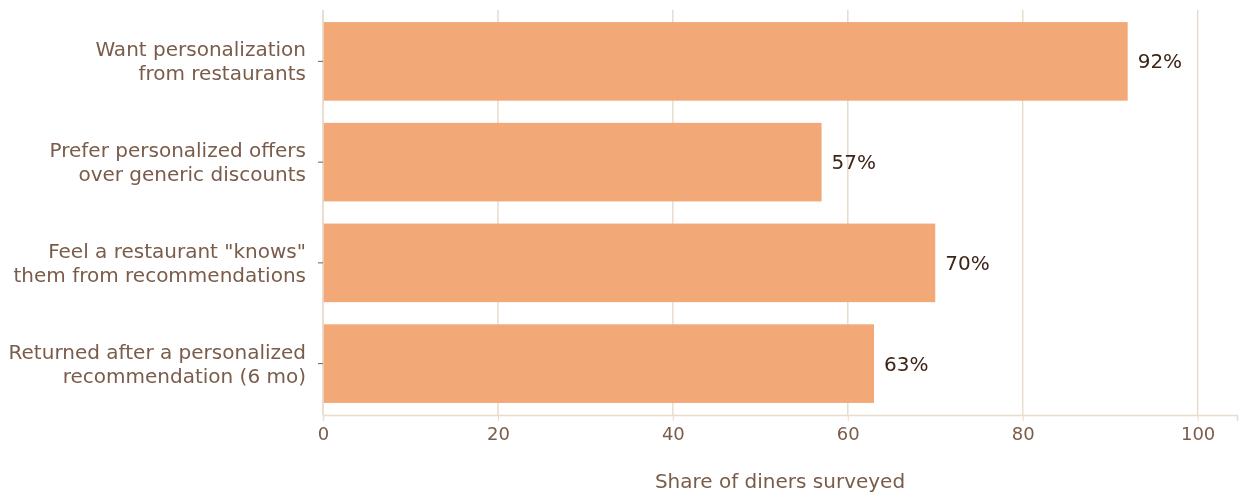  What do you see at coordinates (906, 363) in the screenshot?
I see `data-label: 63%` at bounding box center [906, 363].